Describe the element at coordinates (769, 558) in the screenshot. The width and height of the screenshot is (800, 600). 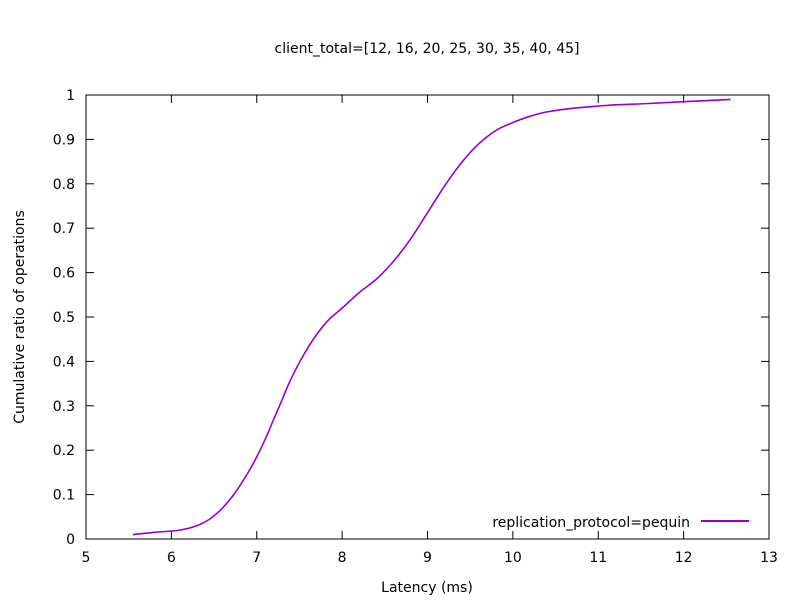
I see `x-tick-label: 13` at that location.